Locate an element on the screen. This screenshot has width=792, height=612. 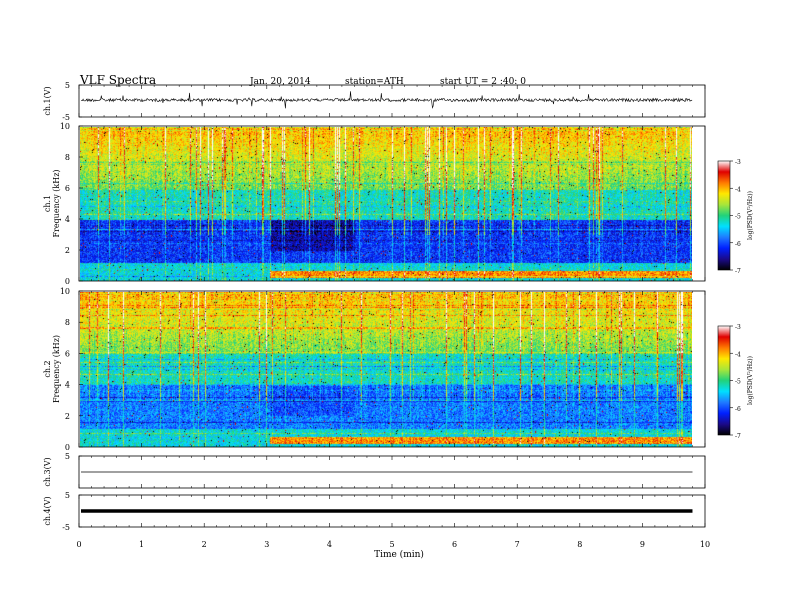
cbar1-tick-label: -3 is located at coordinates (738, 162).